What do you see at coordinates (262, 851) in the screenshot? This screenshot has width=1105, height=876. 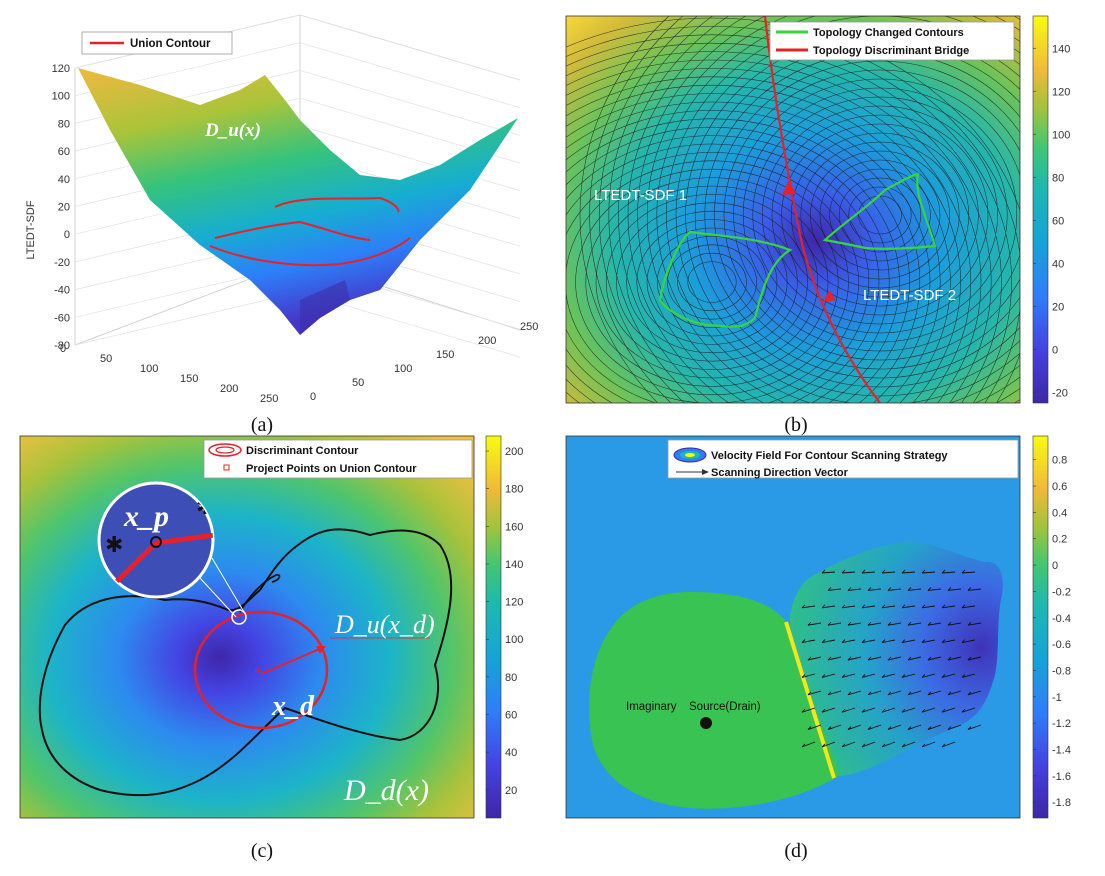 I see `c-caption: (c)` at bounding box center [262, 851].